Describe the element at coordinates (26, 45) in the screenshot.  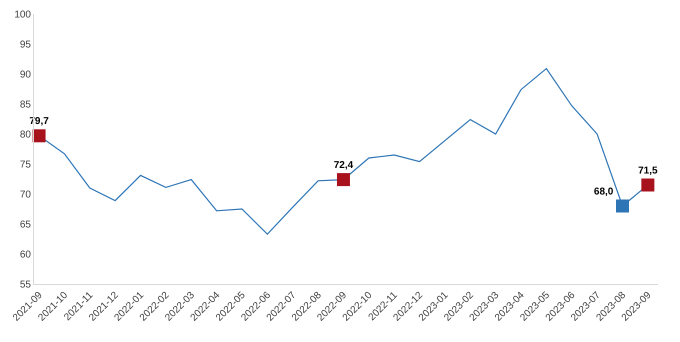
I see `y-tick-label: 95` at that location.